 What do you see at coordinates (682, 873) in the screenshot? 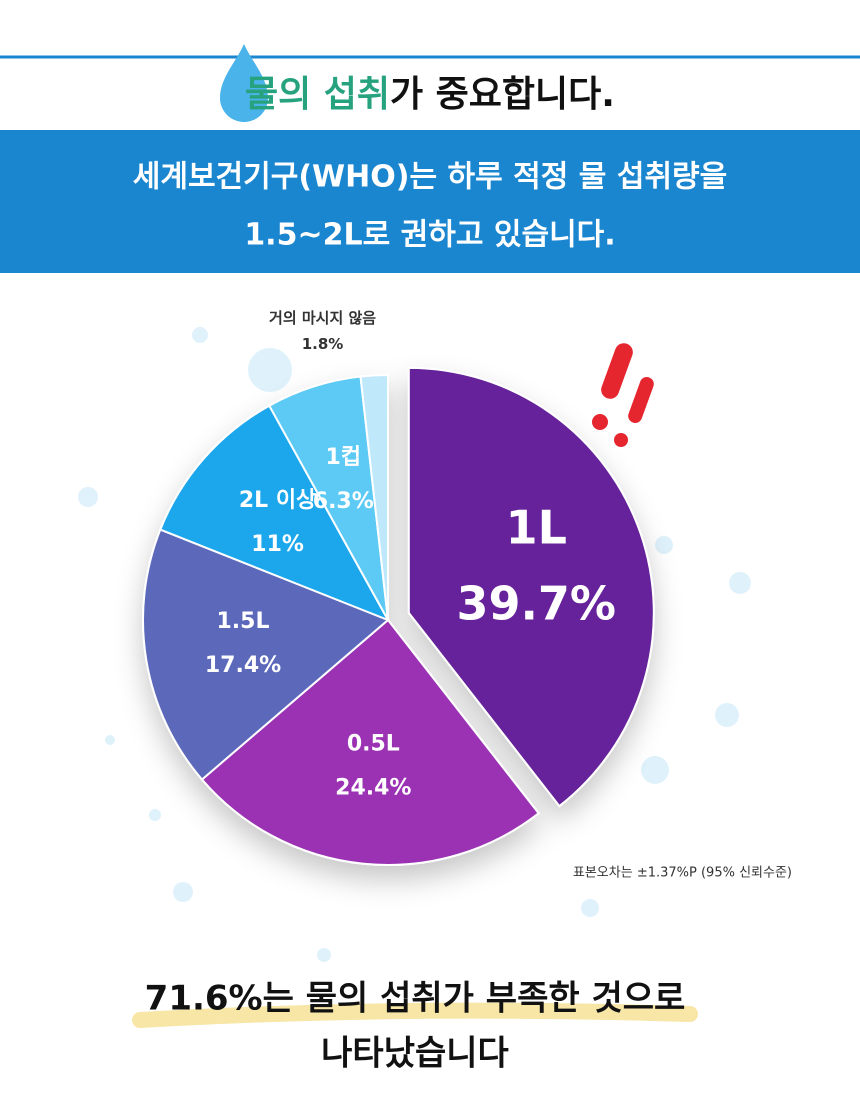
I see `note: 표본오차는 ±1.37%P (95% 신뢰수준)` at bounding box center [682, 873].